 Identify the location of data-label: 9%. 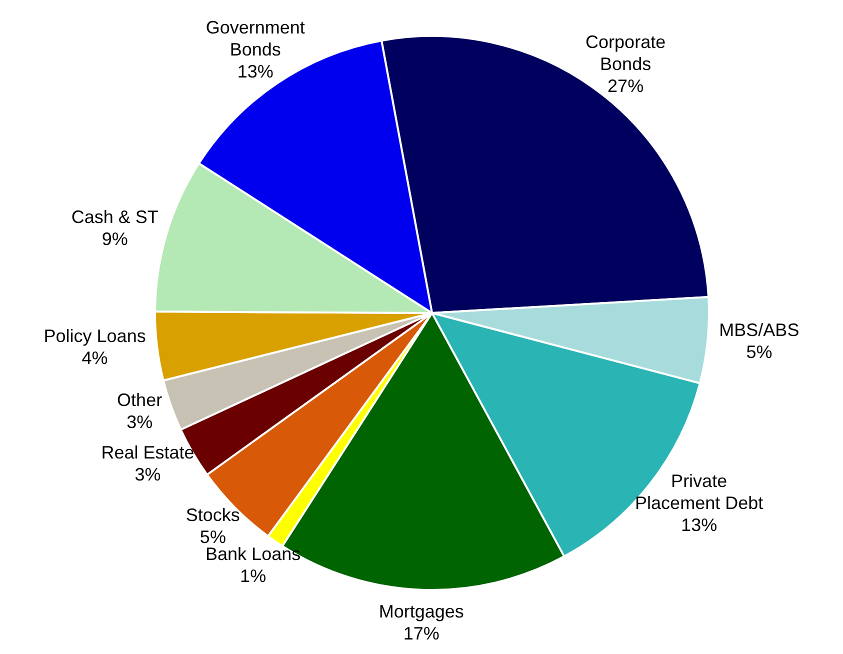
(115, 239).